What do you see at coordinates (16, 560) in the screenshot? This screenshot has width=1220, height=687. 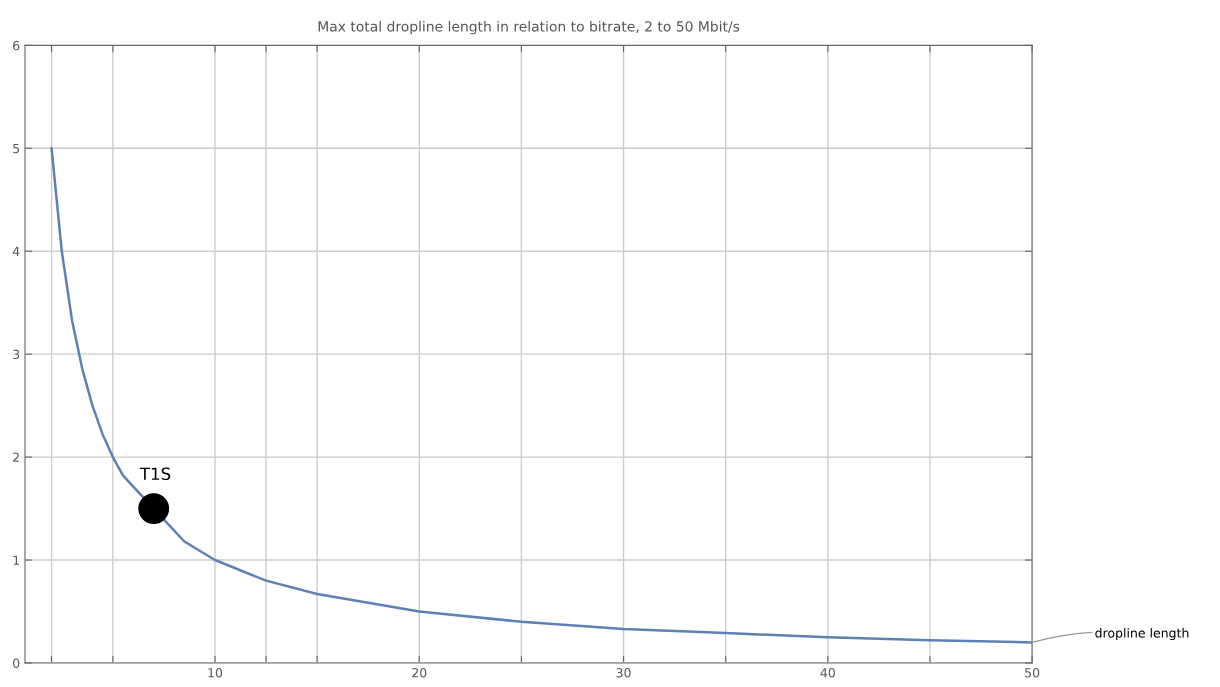 I see `y-tick-label: 1` at bounding box center [16, 560].